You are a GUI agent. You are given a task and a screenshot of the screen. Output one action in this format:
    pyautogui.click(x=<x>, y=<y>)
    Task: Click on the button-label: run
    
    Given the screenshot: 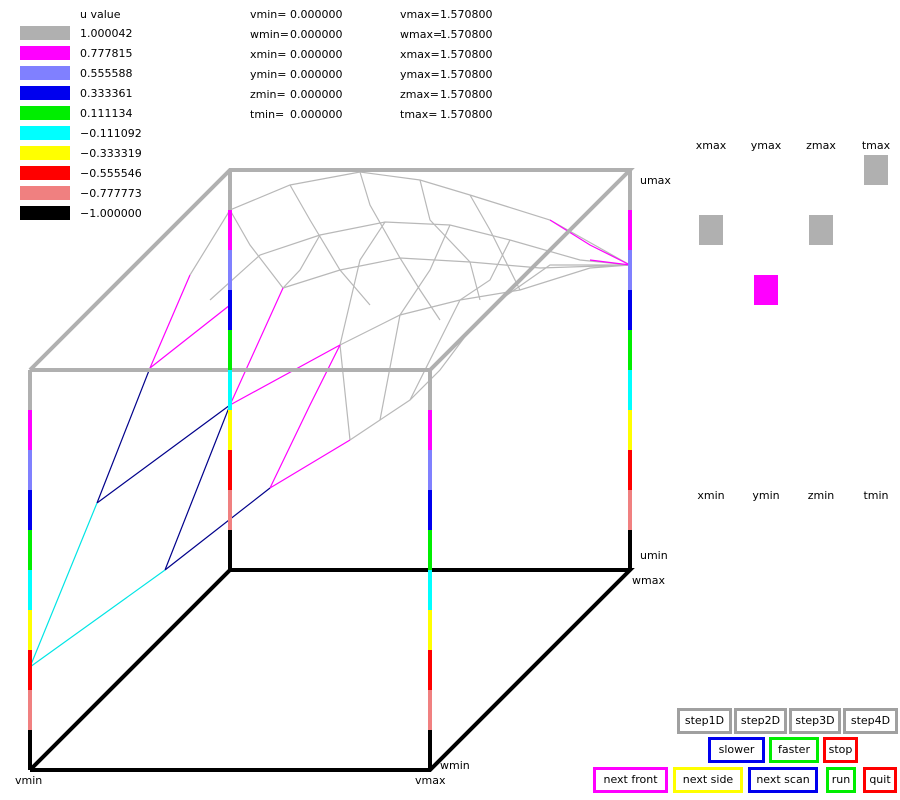 What is the action you would take?
    pyautogui.click(x=841, y=779)
    